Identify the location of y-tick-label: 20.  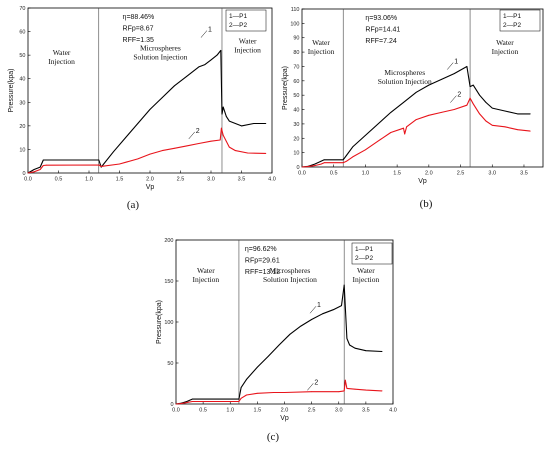
(22, 127).